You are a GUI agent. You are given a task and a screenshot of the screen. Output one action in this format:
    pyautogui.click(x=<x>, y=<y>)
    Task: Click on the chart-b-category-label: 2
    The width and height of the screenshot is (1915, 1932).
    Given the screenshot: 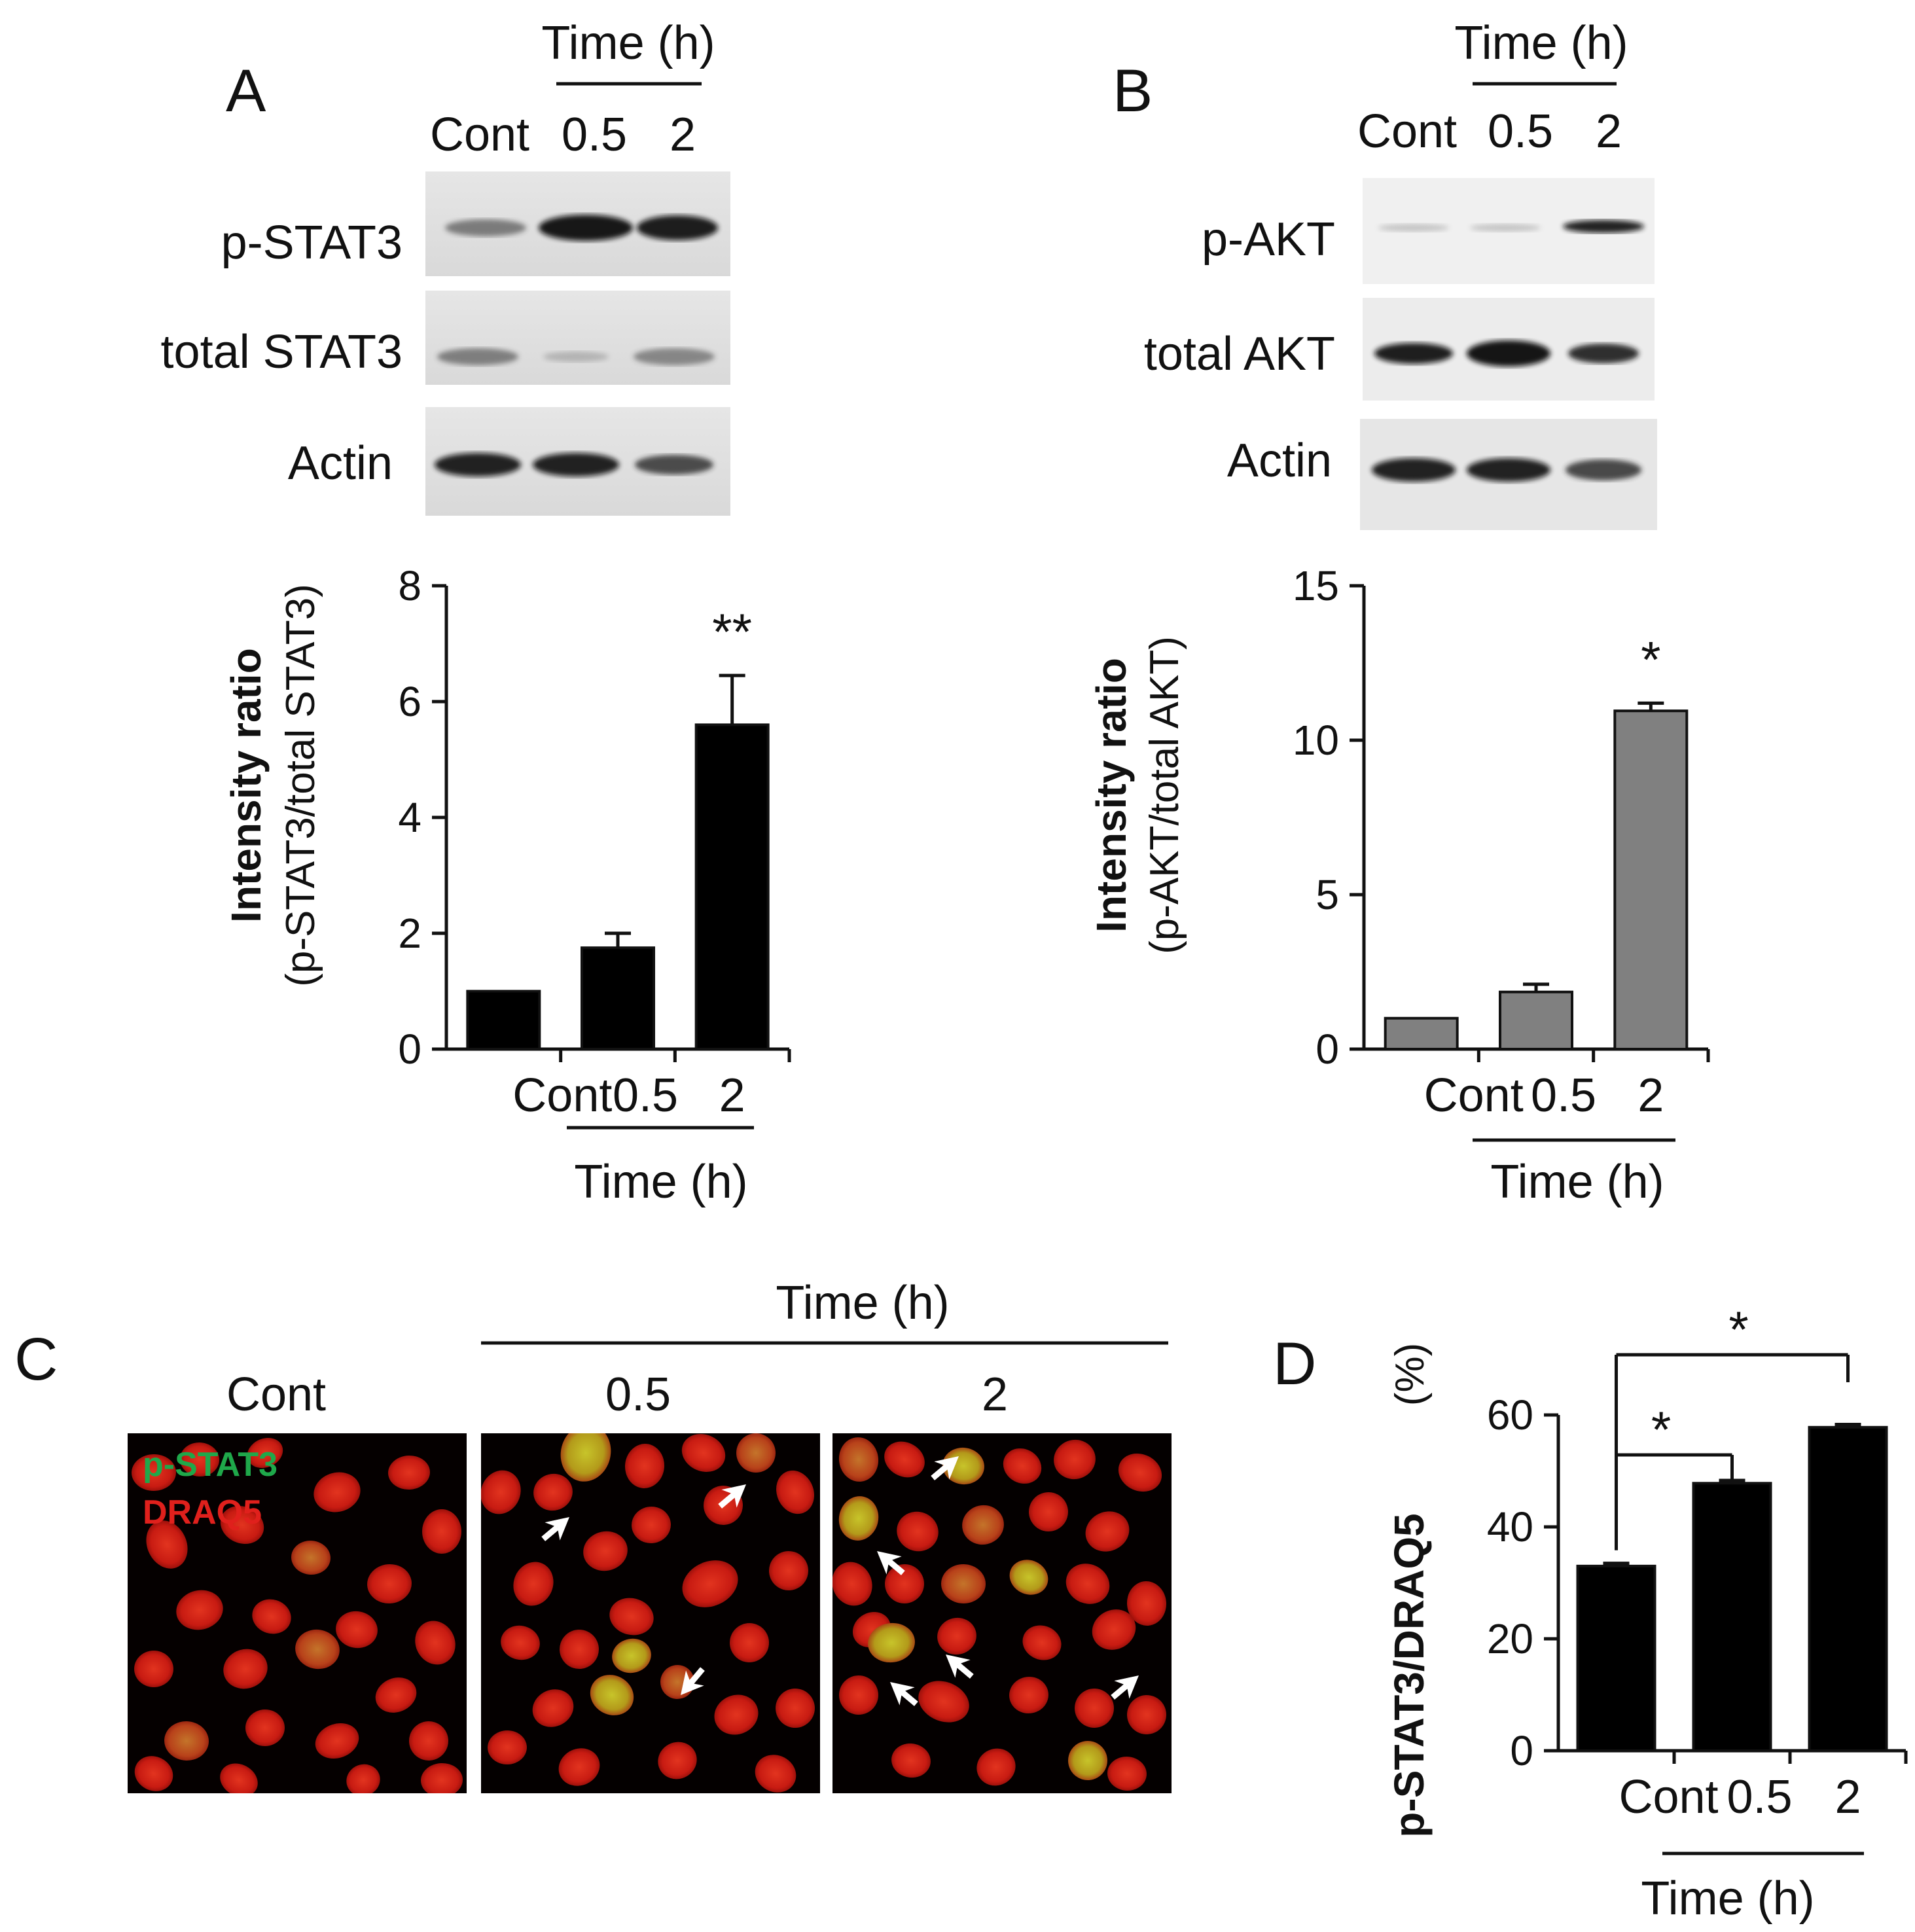 What is the action you would take?
    pyautogui.click(x=1651, y=1095)
    